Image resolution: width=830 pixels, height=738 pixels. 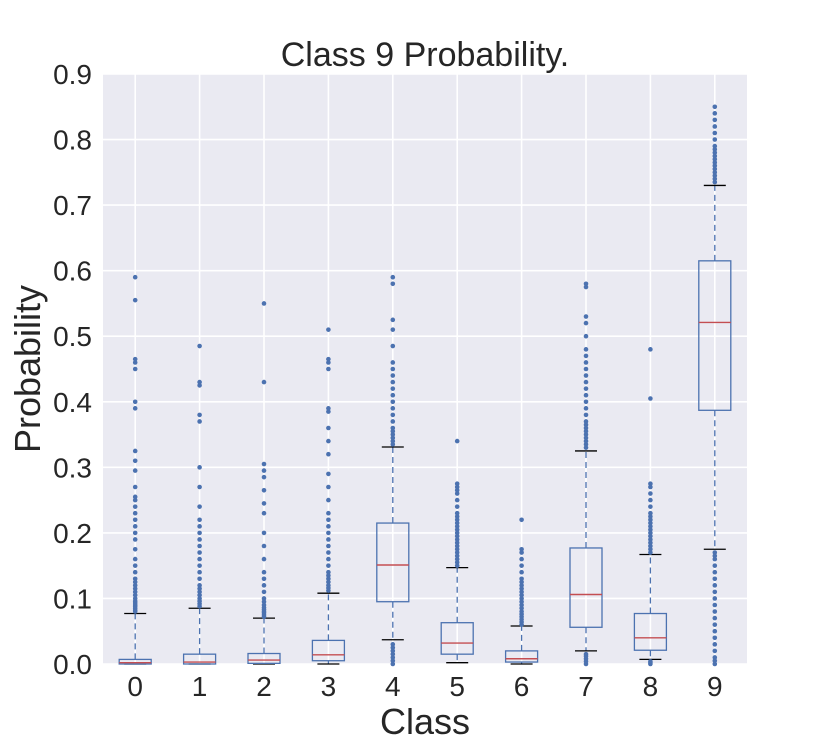 I want to click on x-tick-label: 3, so click(x=329, y=686).